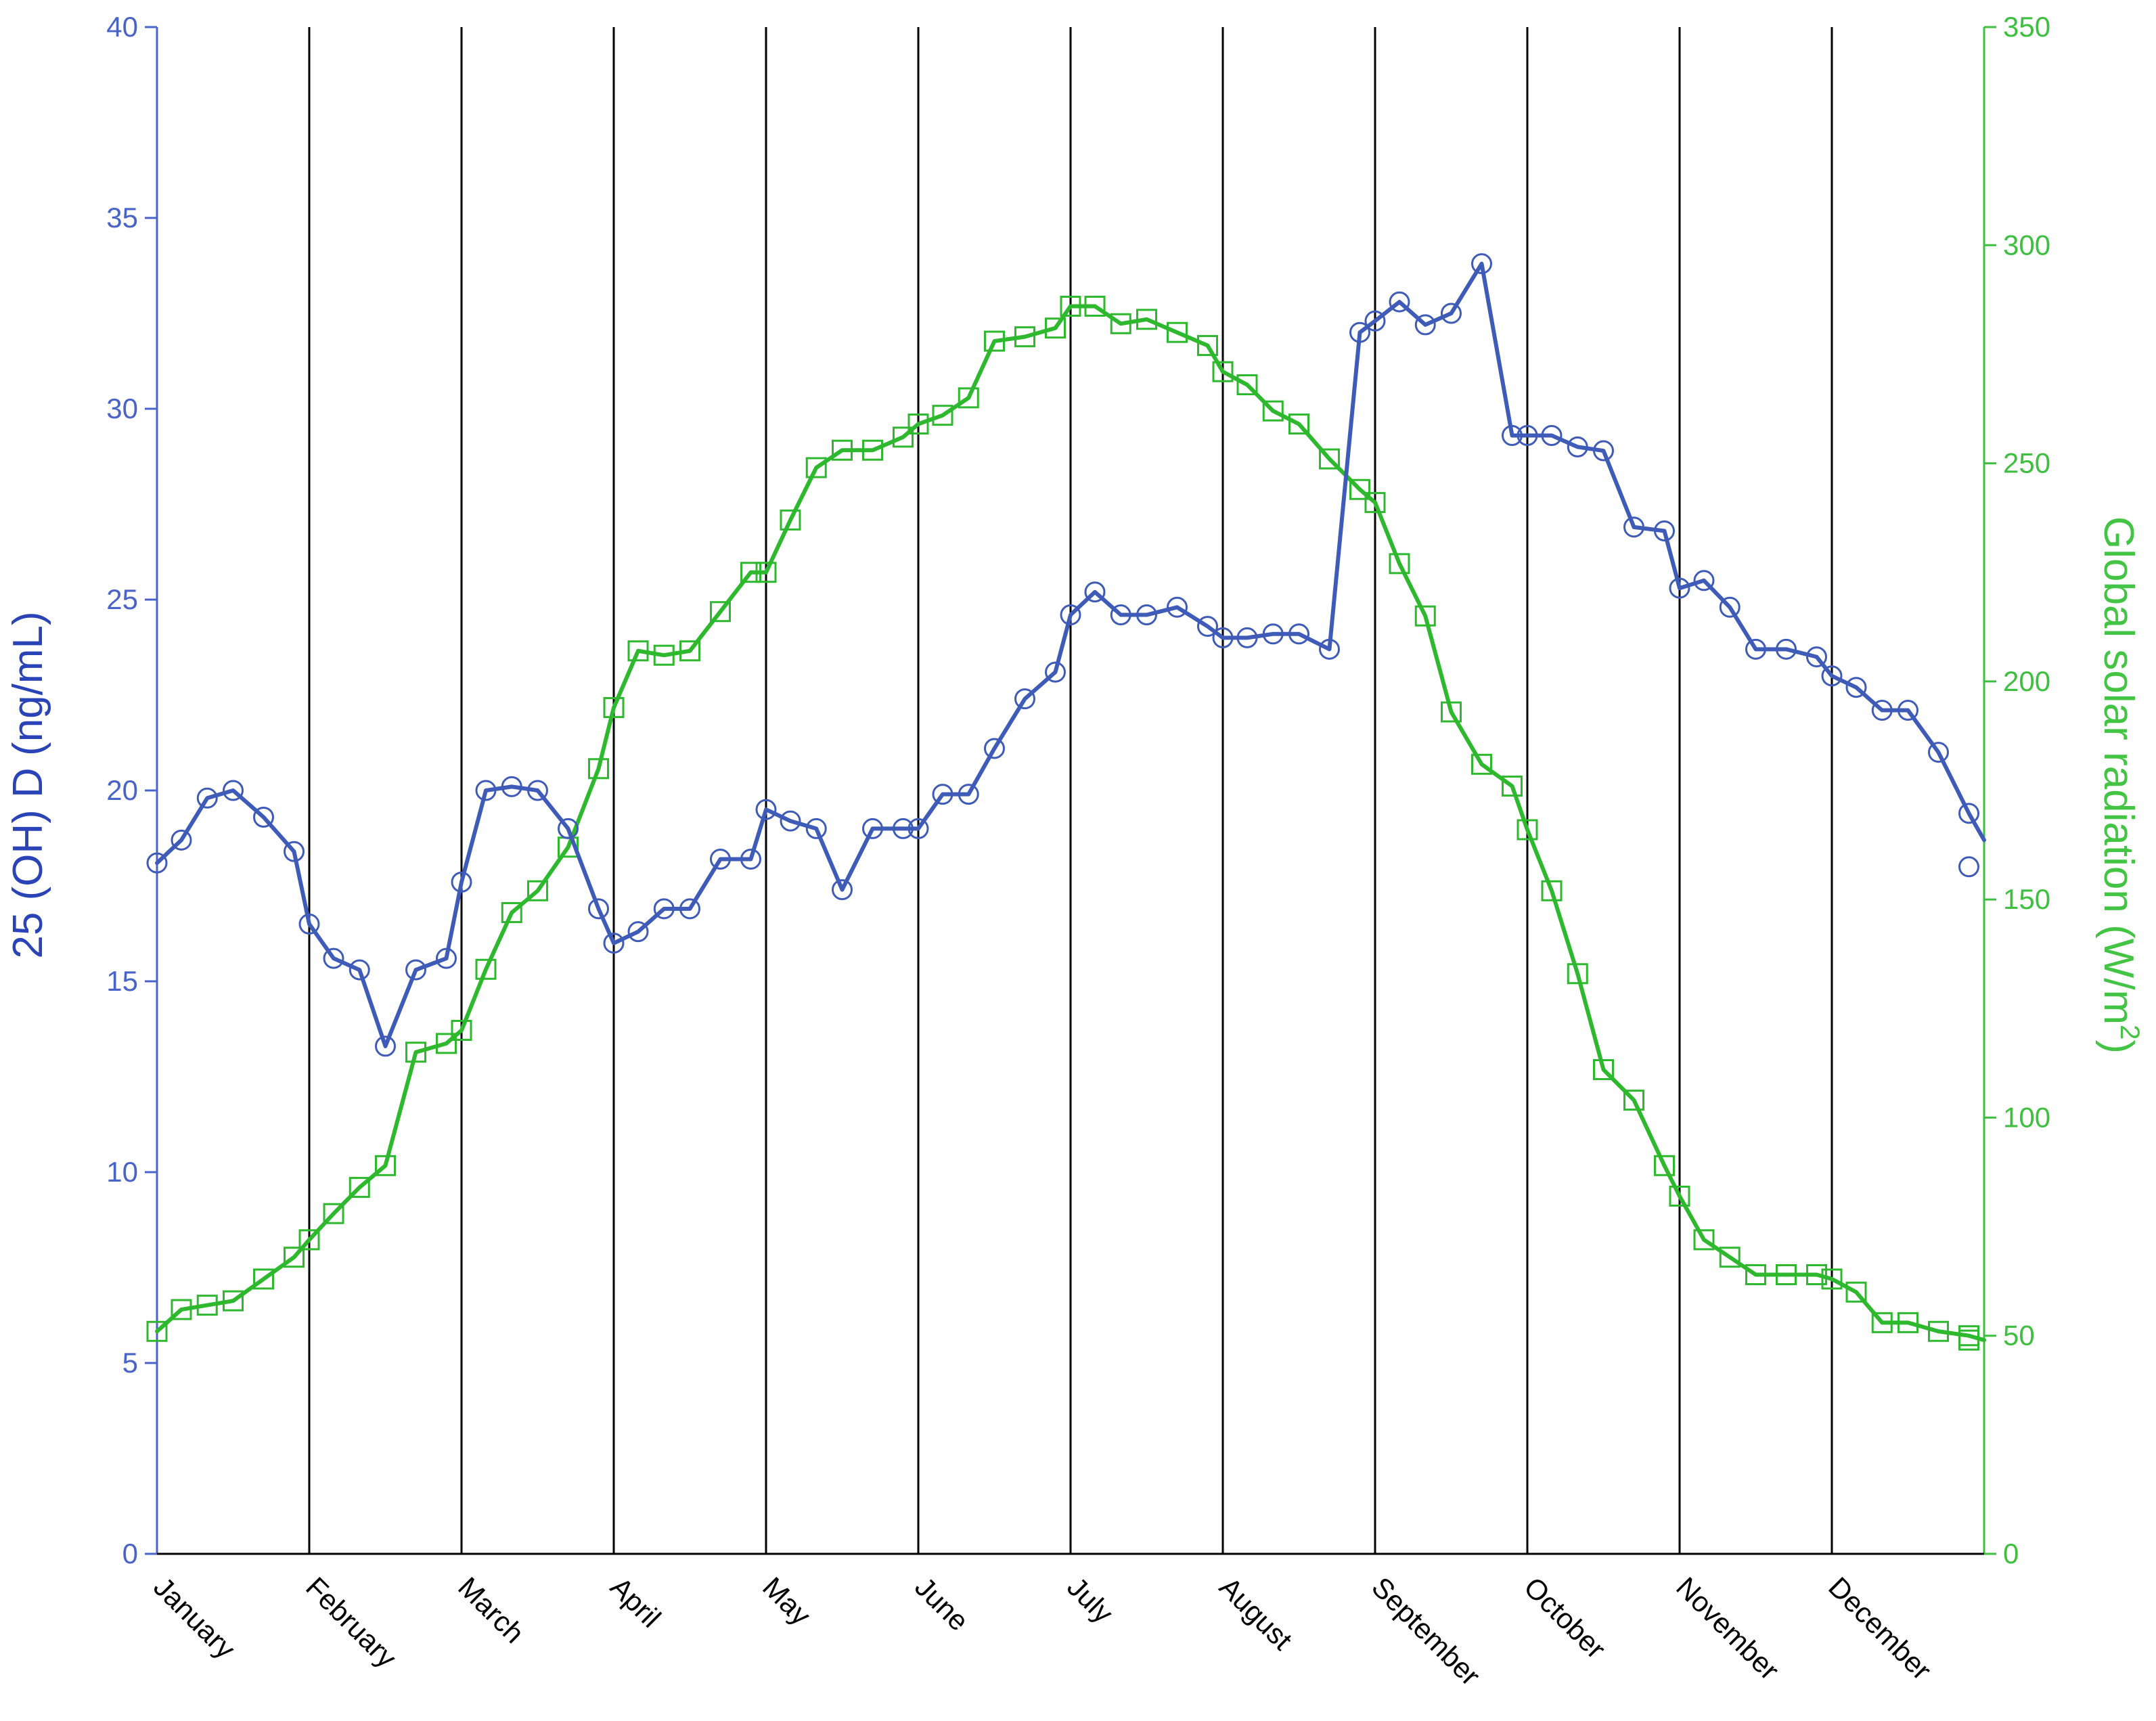 The width and height of the screenshot is (2156, 1721). I want to click on month-tick-label: May, so click(787, 1601).